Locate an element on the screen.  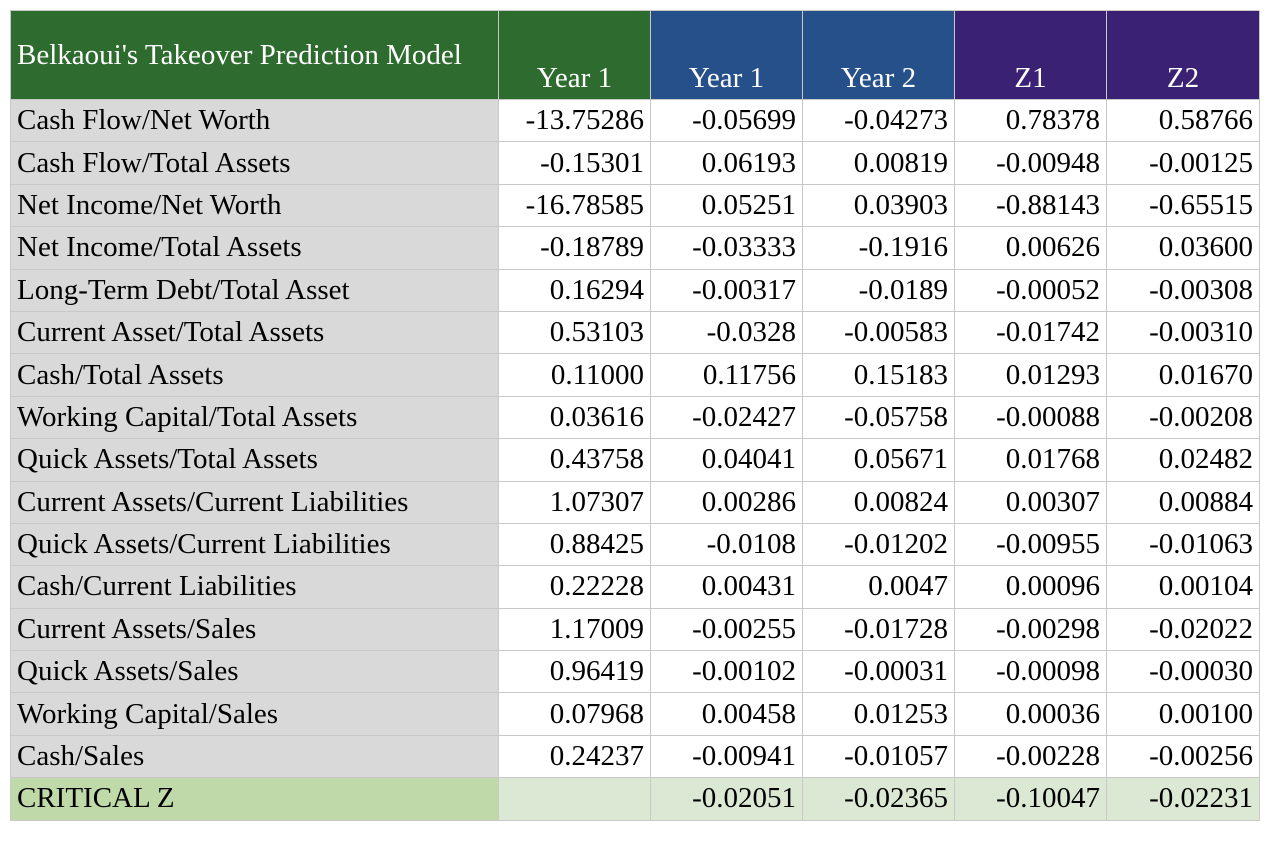
value-cell: -0.00941 is located at coordinates (726, 756).